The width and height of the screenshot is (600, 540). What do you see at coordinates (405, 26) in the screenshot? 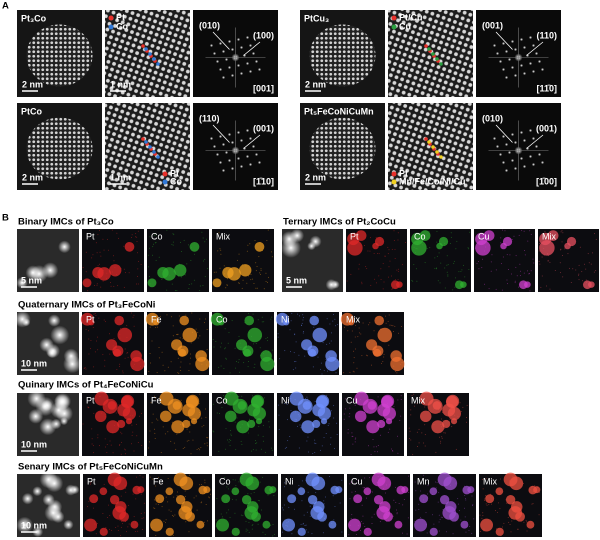
I see `legend-label: Cu` at bounding box center [405, 26].